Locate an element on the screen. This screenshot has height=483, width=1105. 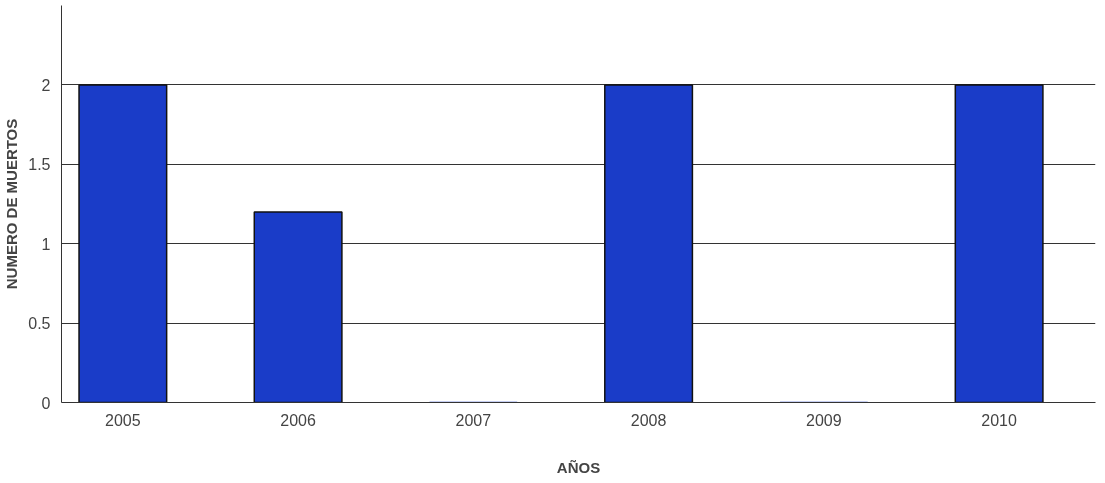
x-tick-label: 2006 is located at coordinates (298, 420).